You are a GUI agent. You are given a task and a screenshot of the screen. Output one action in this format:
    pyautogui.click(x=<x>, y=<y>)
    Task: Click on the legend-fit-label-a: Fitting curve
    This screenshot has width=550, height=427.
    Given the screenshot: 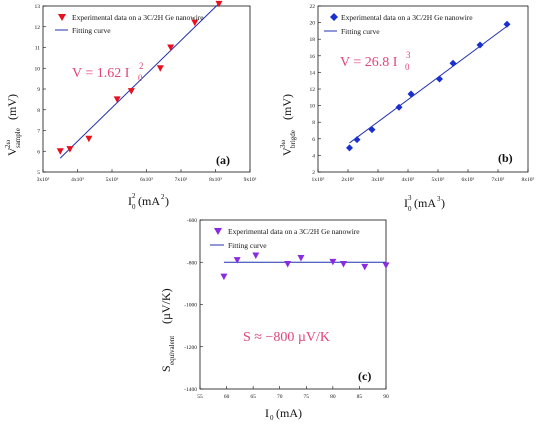 What is the action you would take?
    pyautogui.click(x=91, y=30)
    